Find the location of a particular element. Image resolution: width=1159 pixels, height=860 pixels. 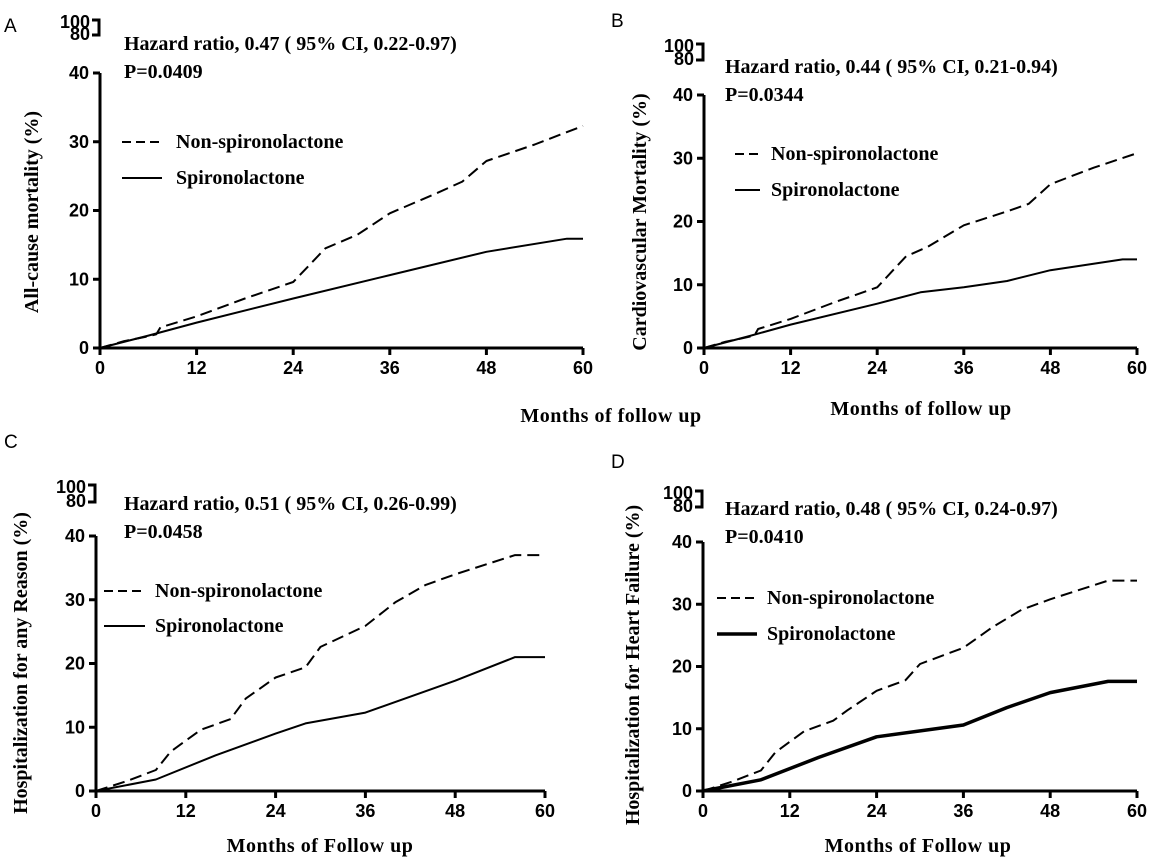

p-value-text: P=0.0458 is located at coordinates (163, 532).